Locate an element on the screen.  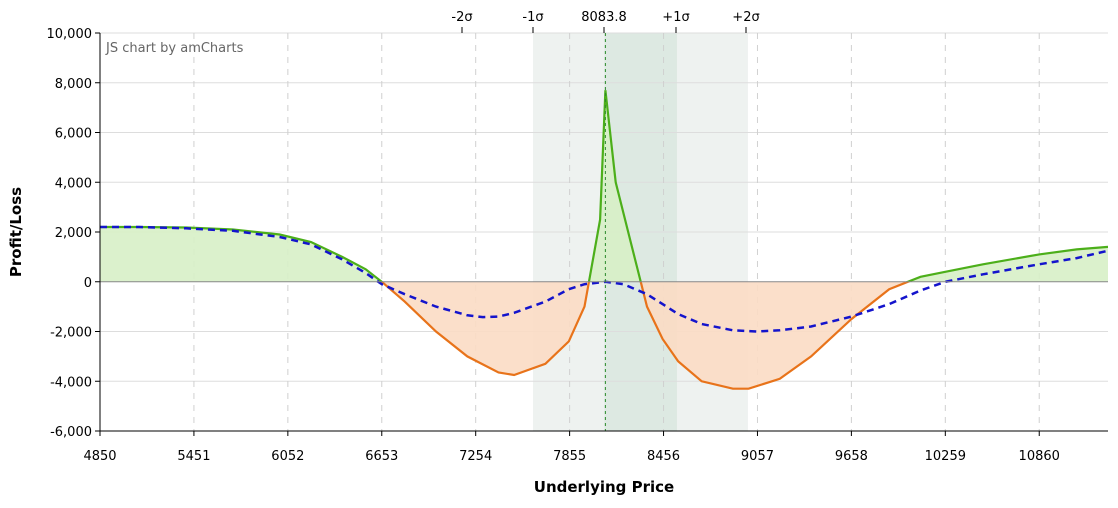
y-tick-label: 10,000 is located at coordinates (70, 34).